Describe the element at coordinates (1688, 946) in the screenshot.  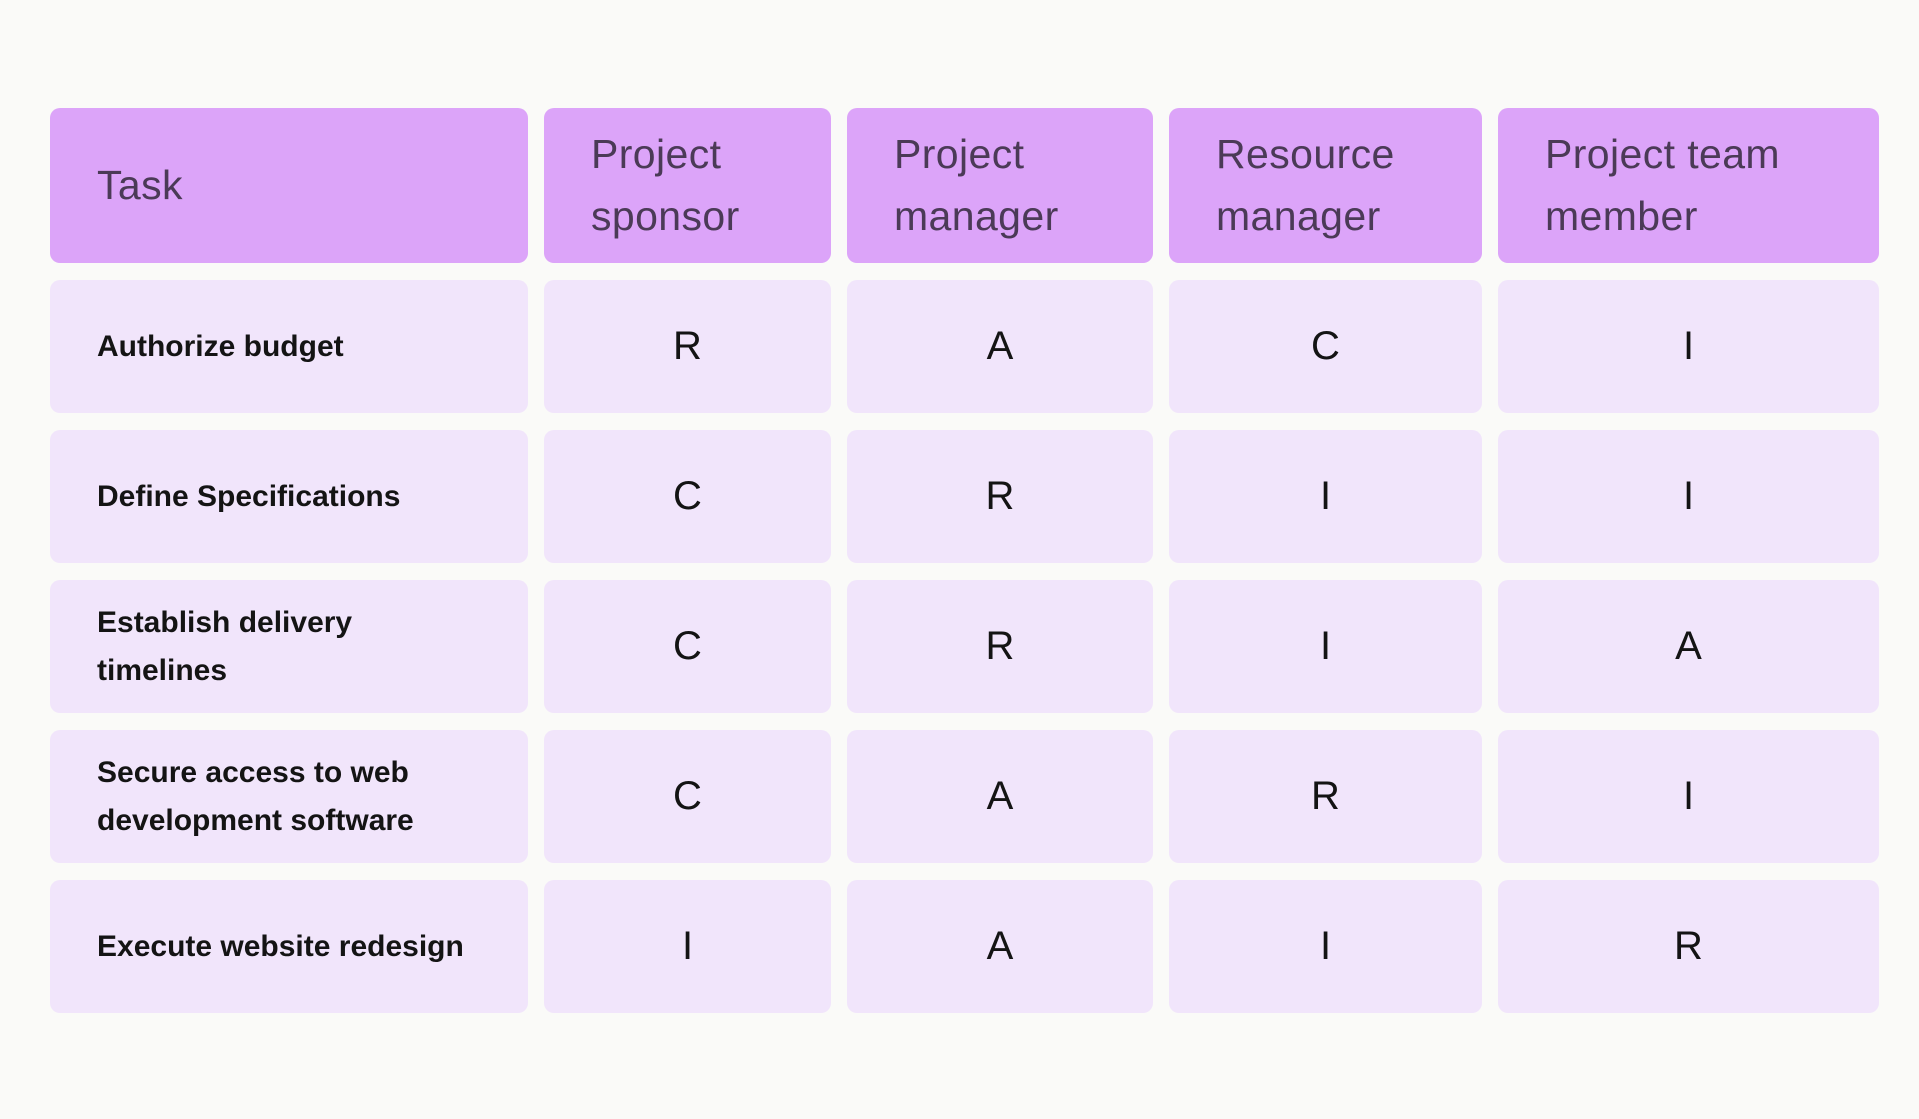
I see `assignment-cell-row5-col4: R` at that location.